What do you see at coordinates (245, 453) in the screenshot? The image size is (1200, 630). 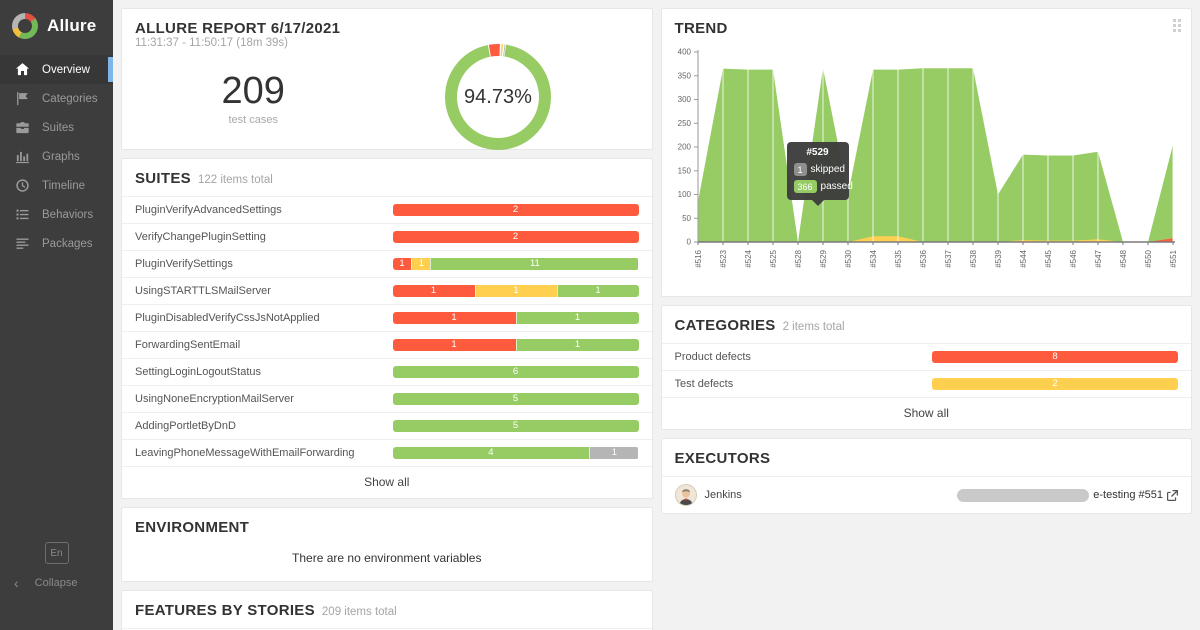 I see `row-name: LeavingPhoneMessageWithEmailForwarding` at bounding box center [245, 453].